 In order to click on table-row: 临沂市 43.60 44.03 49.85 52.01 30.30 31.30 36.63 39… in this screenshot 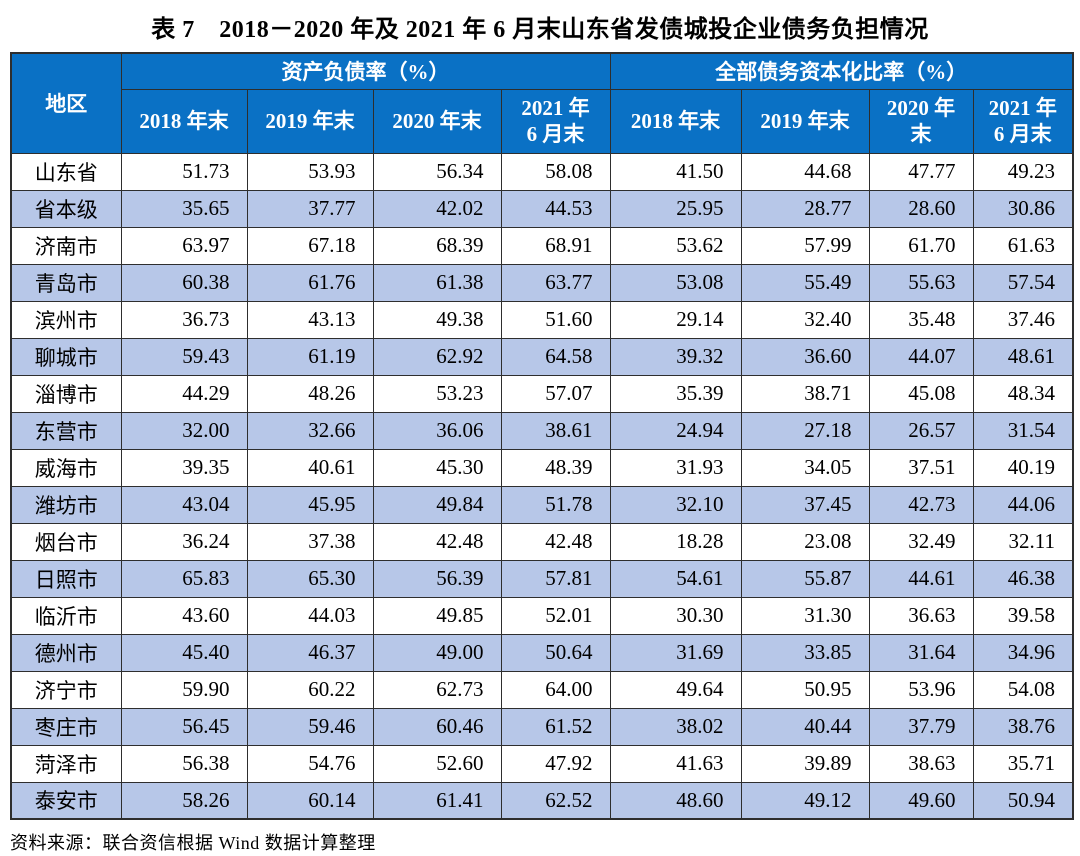, I will do `click(542, 615)`.